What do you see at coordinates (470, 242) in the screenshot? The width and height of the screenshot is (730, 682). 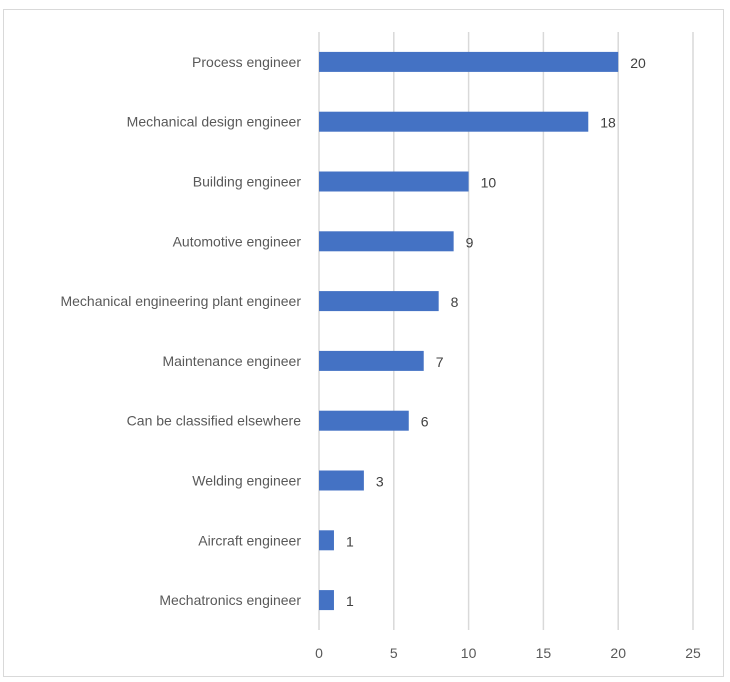 I see `data-label: 9` at bounding box center [470, 242].